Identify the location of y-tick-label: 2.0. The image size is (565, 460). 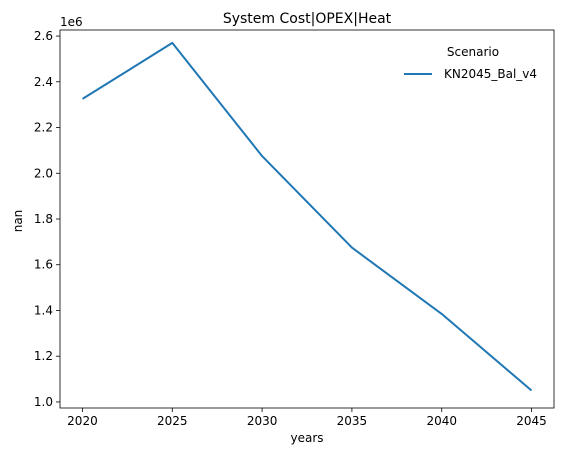
(43, 173).